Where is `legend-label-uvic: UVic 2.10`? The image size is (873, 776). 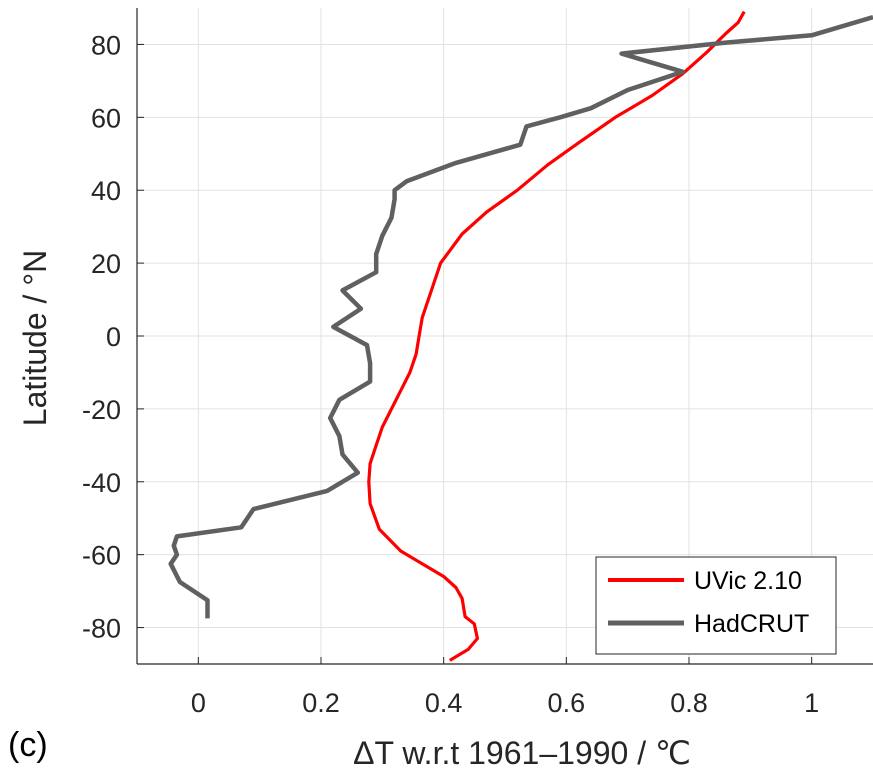
legend-label-uvic: UVic 2.10 is located at coordinates (748, 581).